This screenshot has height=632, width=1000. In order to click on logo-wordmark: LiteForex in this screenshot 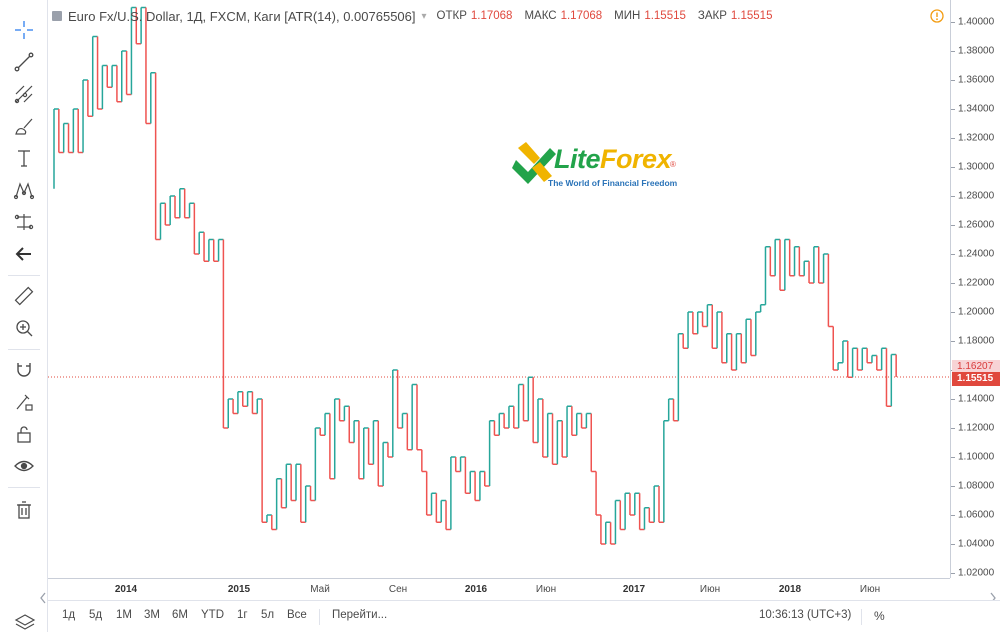, I will do `click(613, 159)`.